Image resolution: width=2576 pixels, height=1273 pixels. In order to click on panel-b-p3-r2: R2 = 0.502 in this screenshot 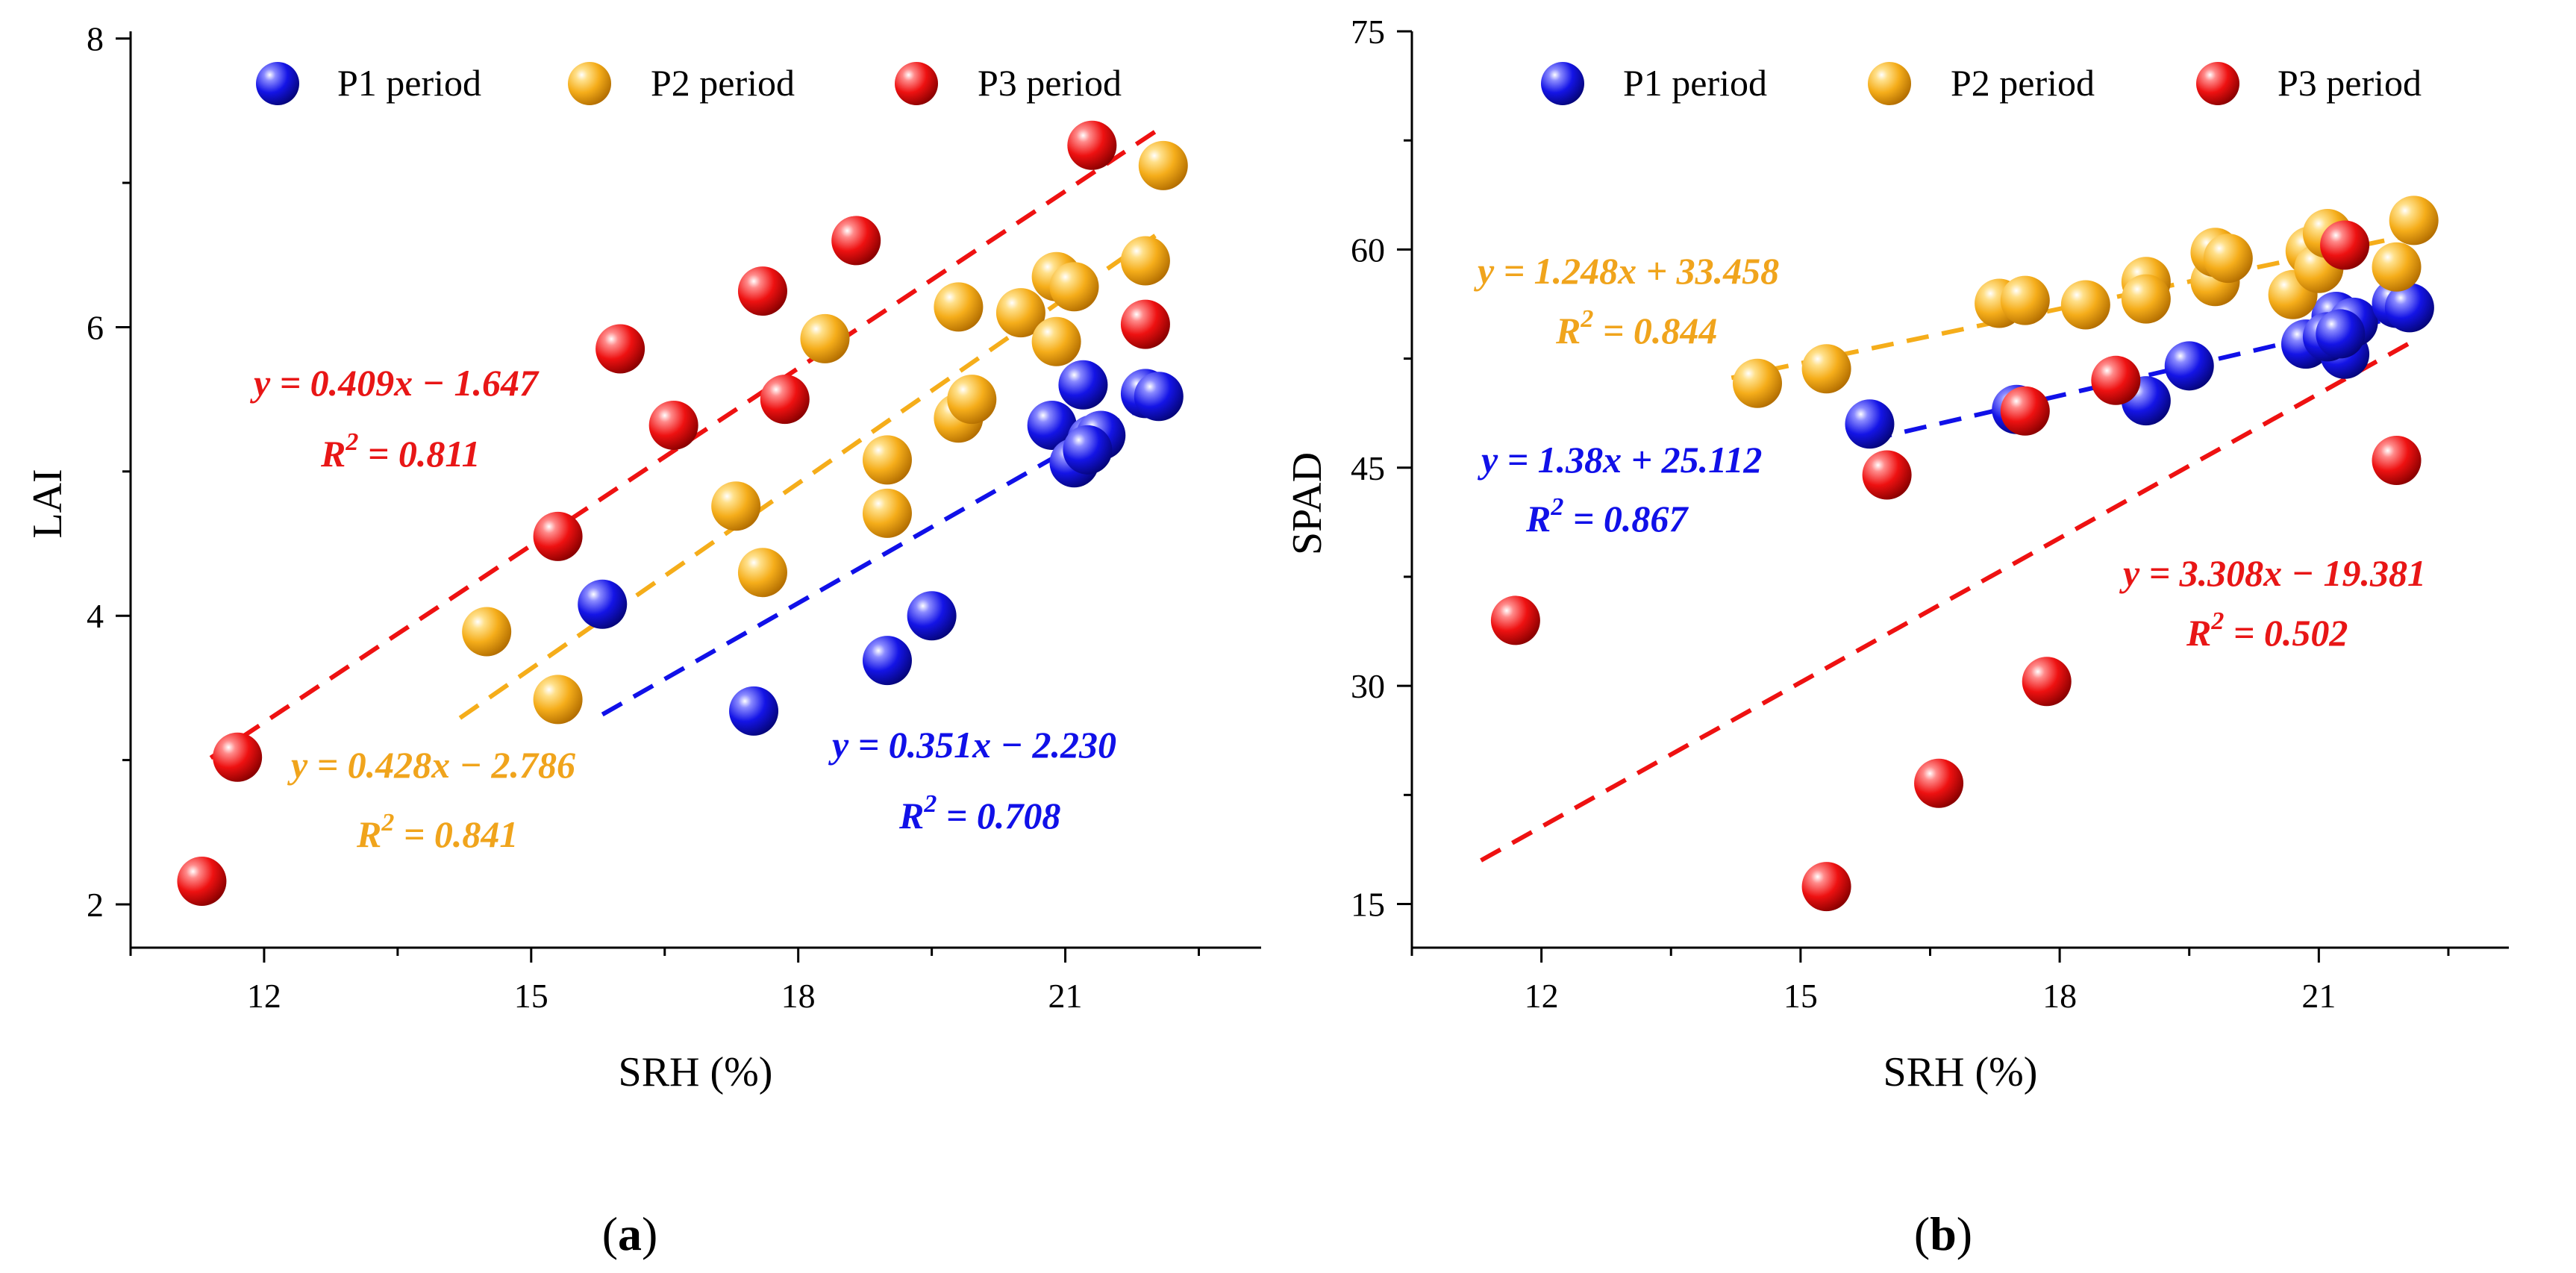, I will do `click(2267, 630)`.